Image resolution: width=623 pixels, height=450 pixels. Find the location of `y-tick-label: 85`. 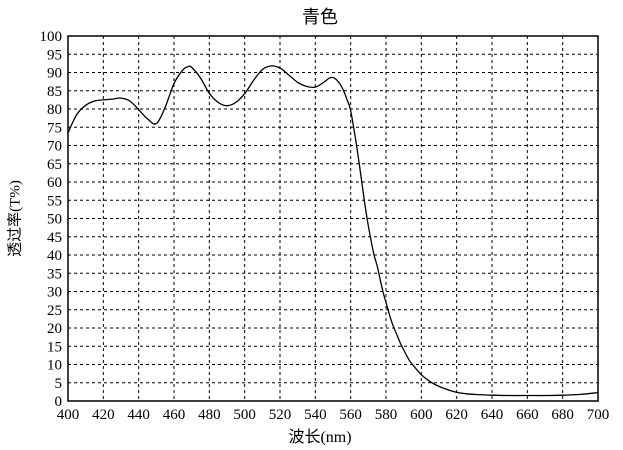

y-tick-label: 85 is located at coordinates (54, 92).